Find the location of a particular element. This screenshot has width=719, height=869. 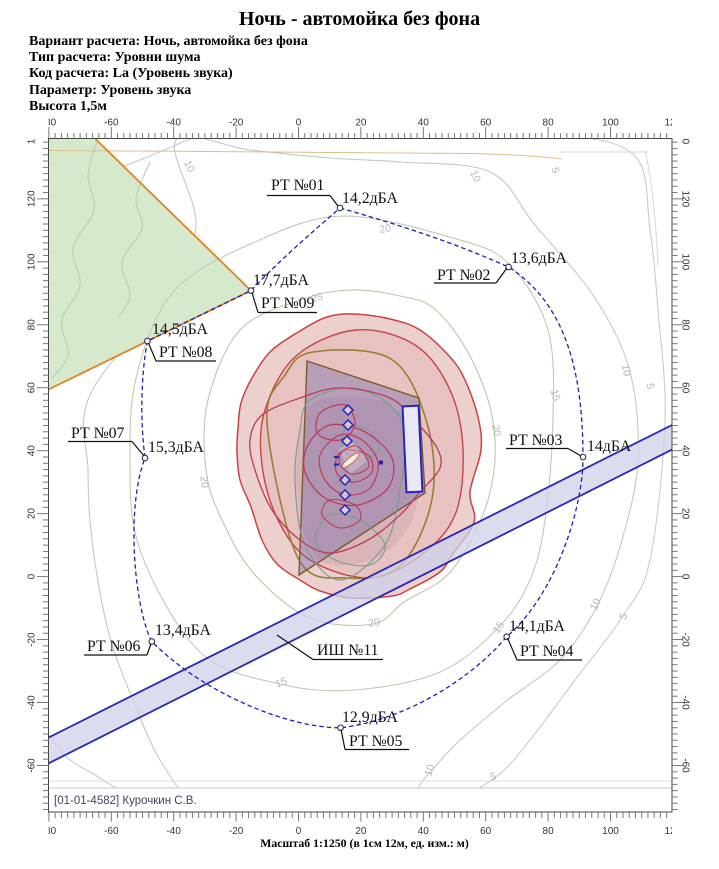

svg-text: [01-01-4582] Курочкин С.В. is located at coordinates (125, 801).